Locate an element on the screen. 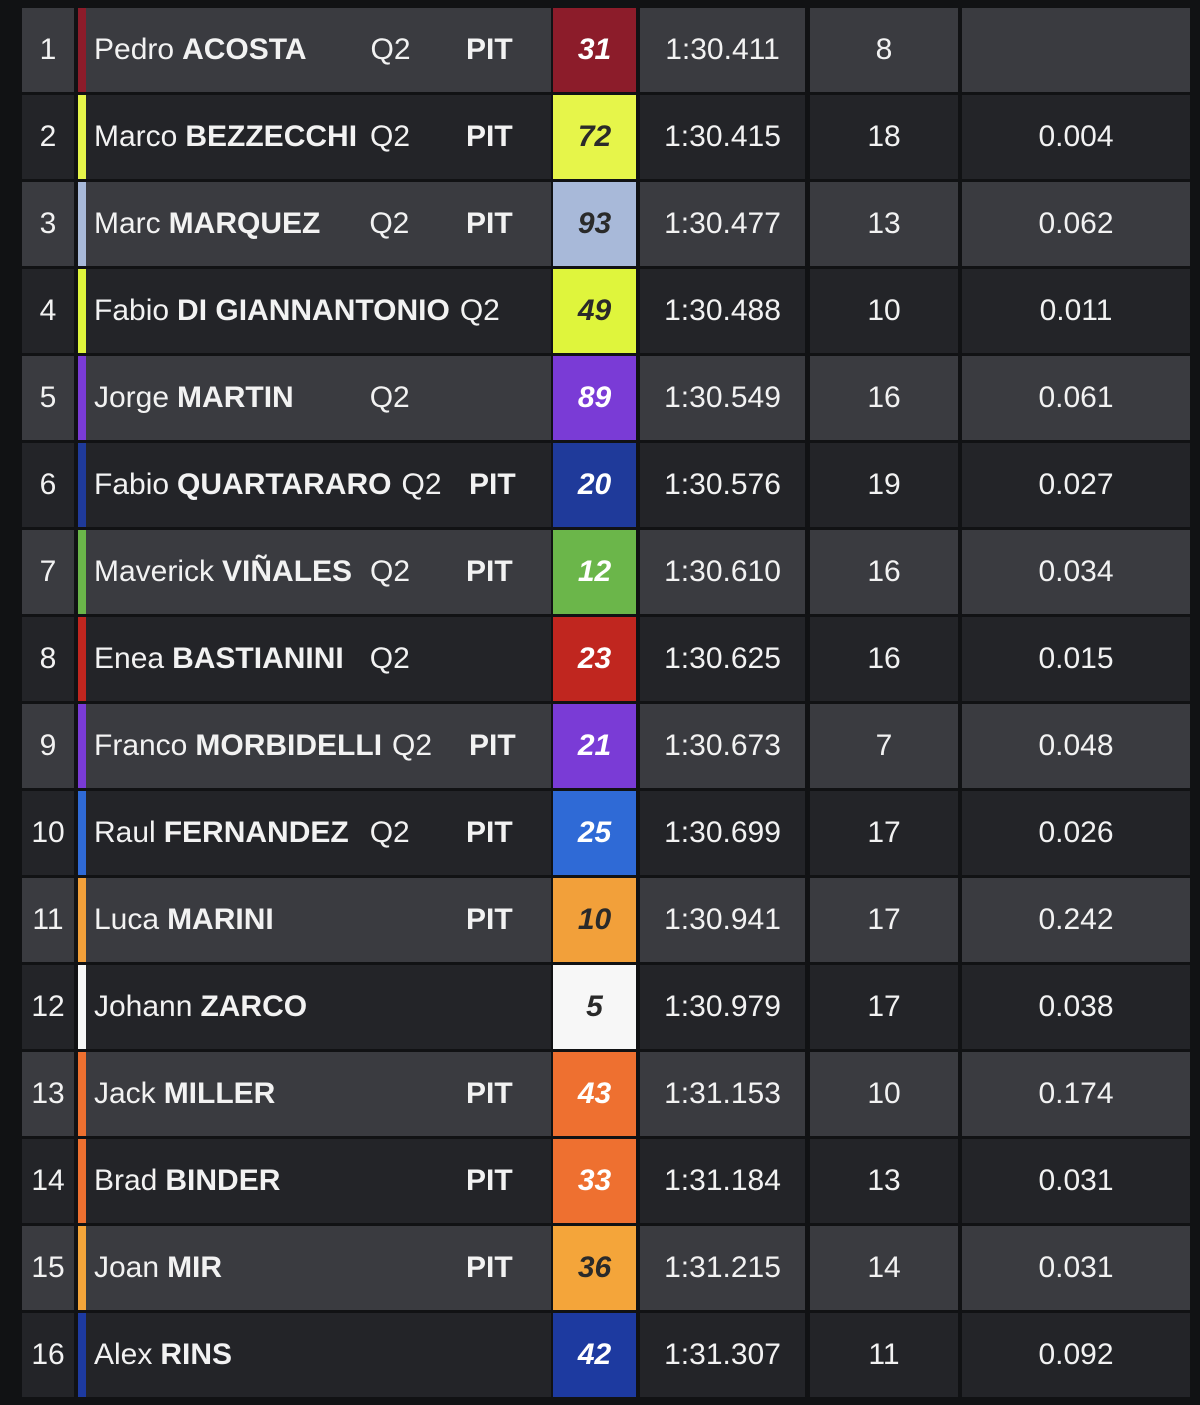 The width and height of the screenshot is (1200, 1405). rider-number: 33 is located at coordinates (594, 1181).